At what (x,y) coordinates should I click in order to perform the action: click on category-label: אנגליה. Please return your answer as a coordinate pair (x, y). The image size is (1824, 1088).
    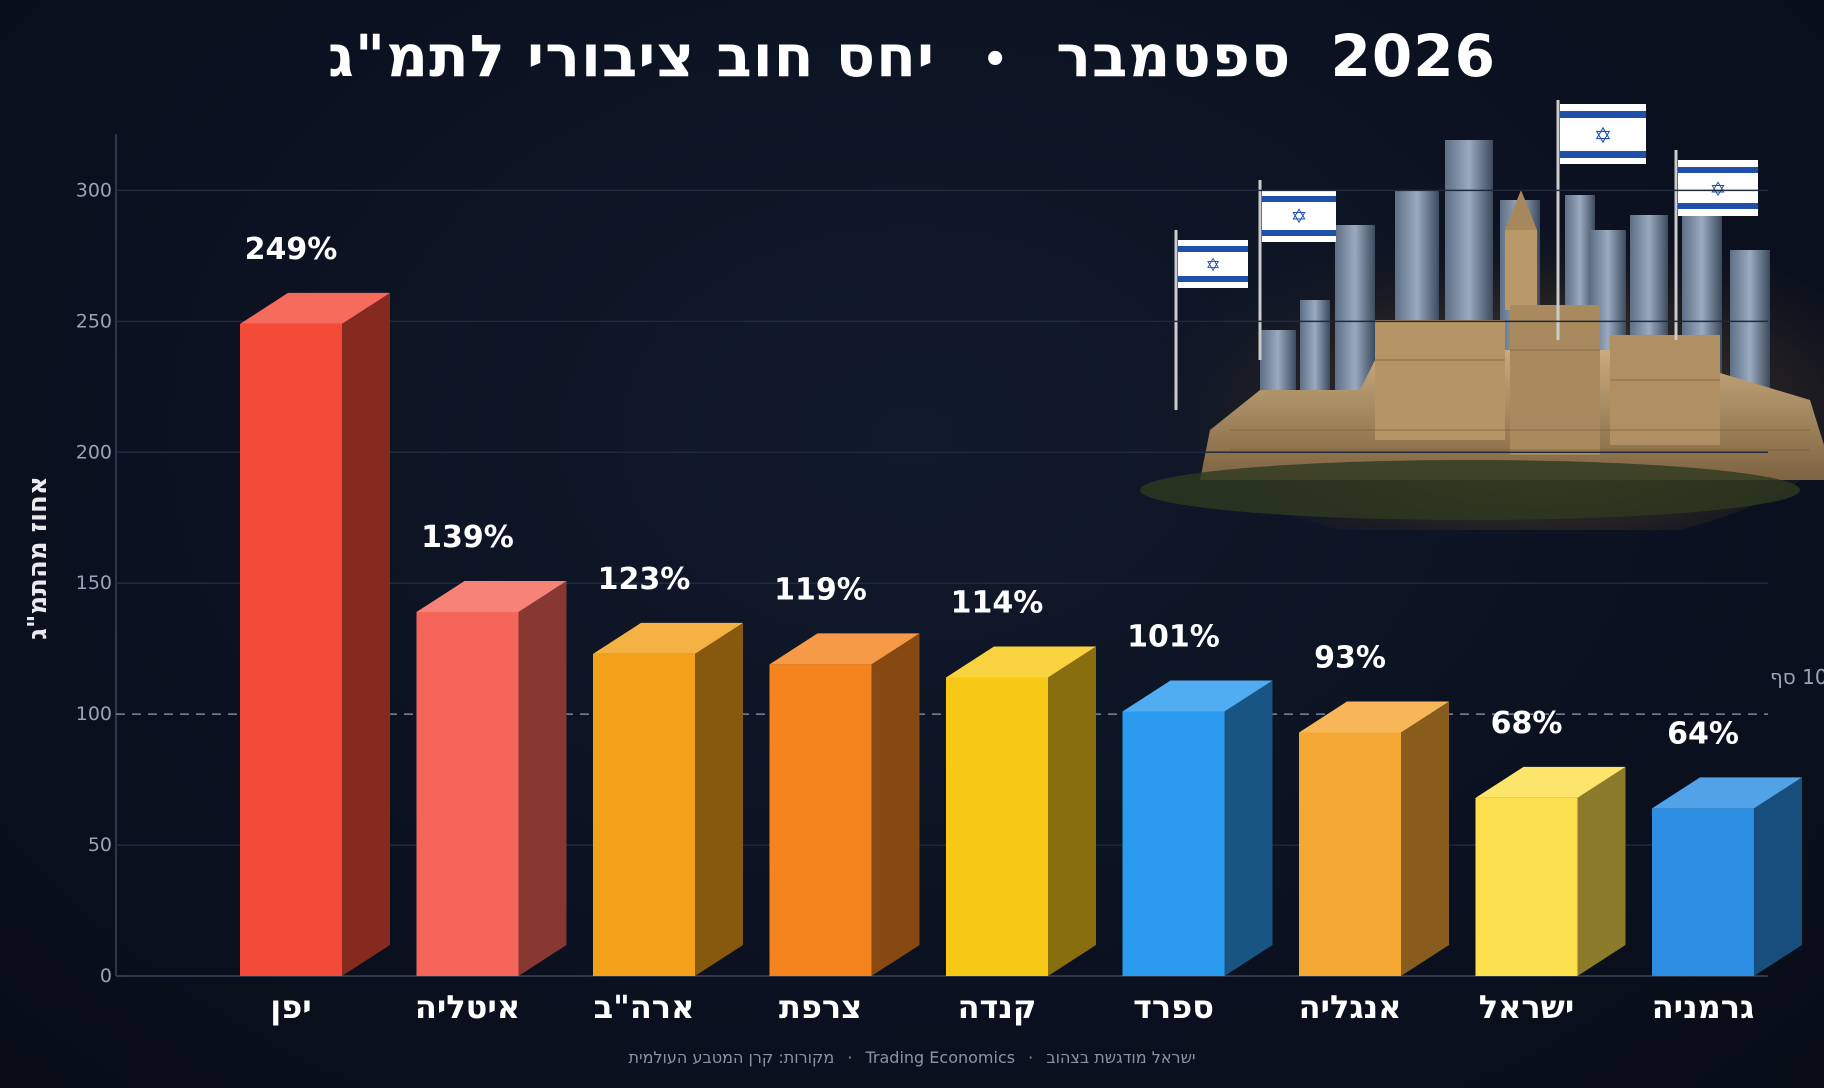
    Looking at the image, I should click on (1350, 1007).